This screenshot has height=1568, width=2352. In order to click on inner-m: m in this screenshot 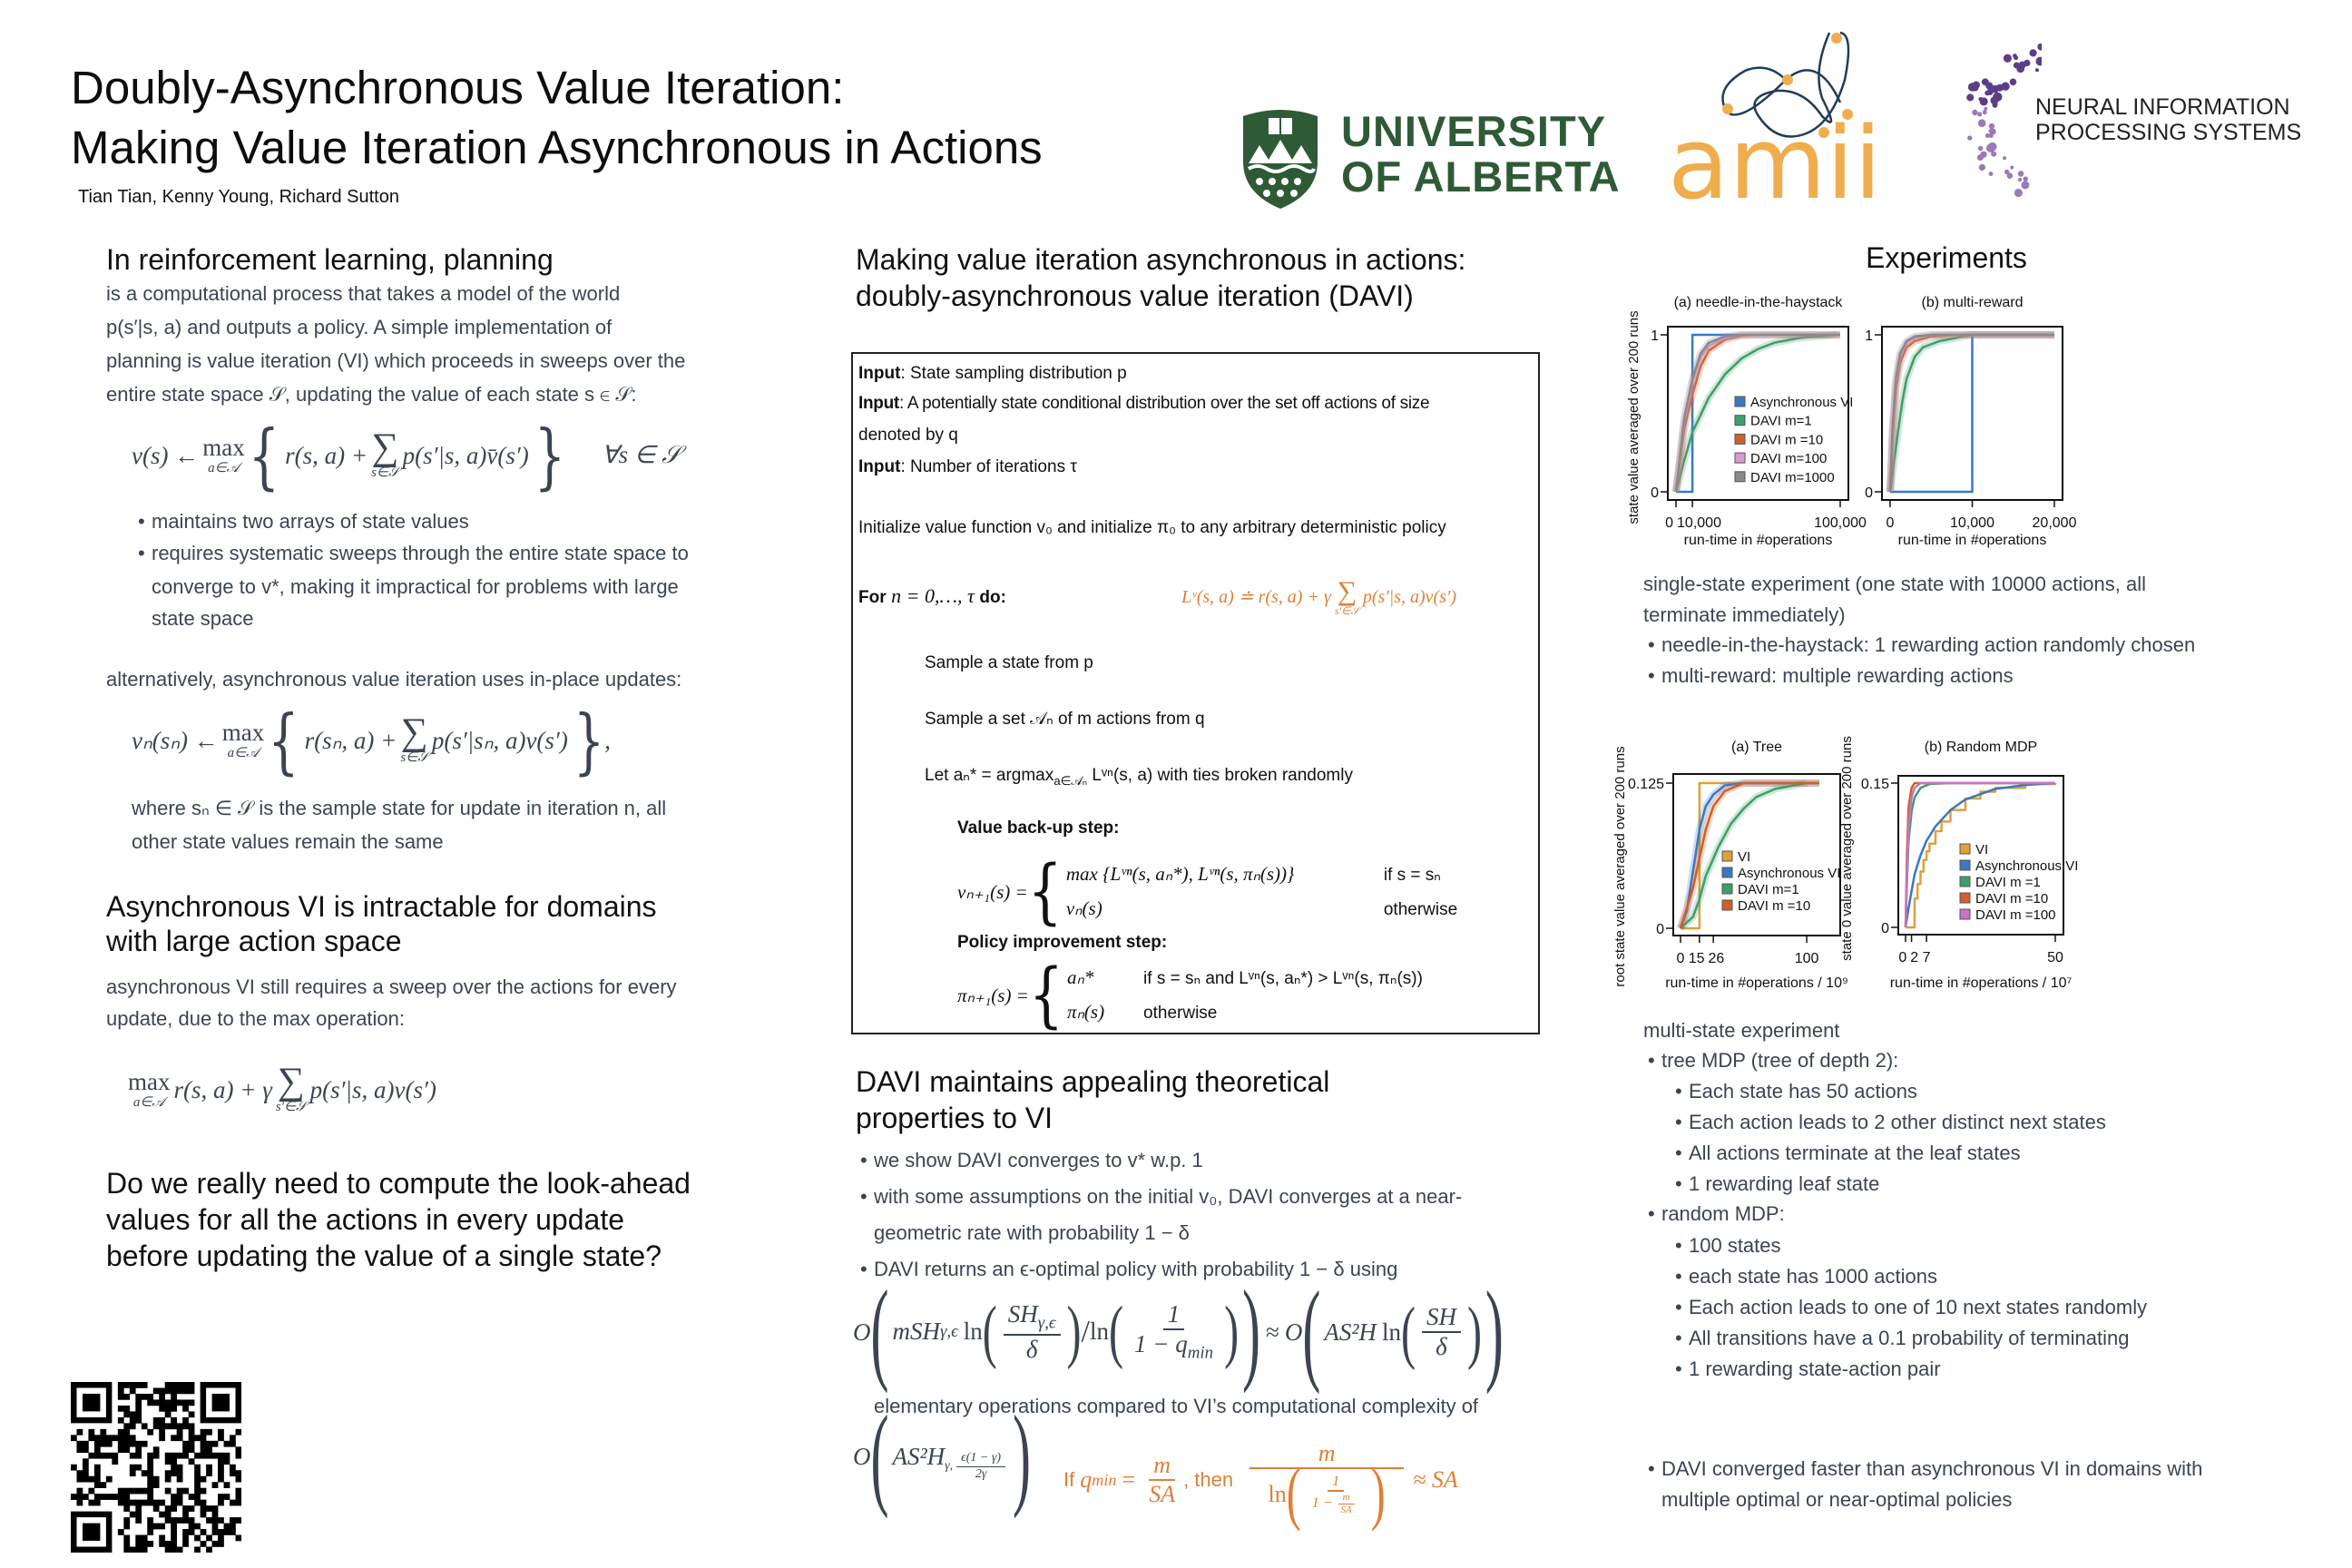, I will do `click(1346, 1498)`.